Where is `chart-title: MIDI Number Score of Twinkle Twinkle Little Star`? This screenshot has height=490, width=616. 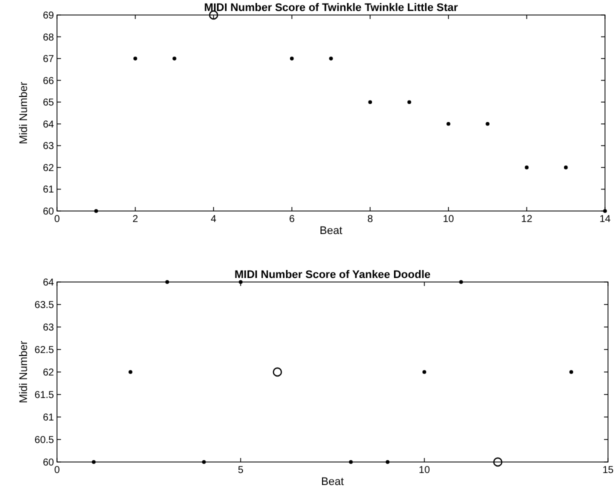 chart-title: MIDI Number Score of Twinkle Twinkle Little Star is located at coordinates (331, 8).